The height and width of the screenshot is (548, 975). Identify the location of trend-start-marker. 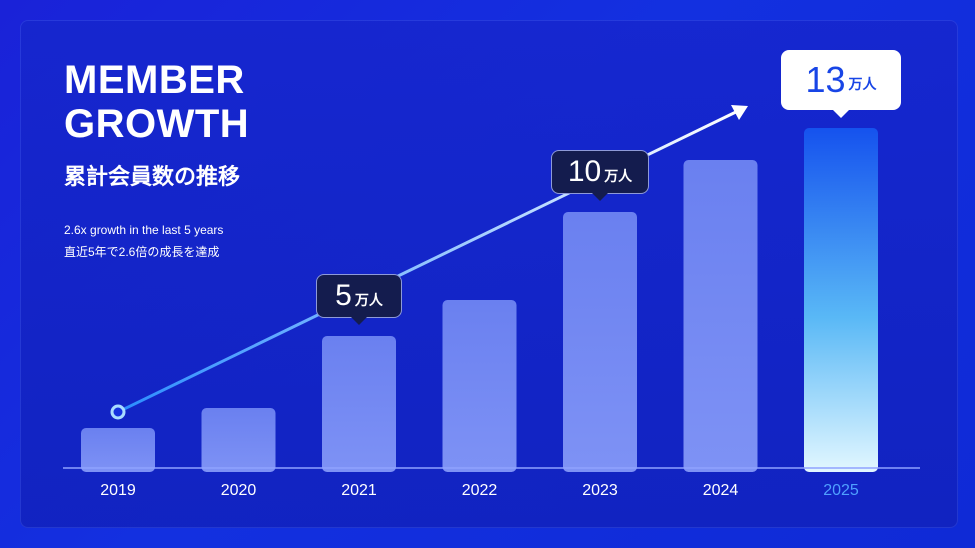
(118, 412).